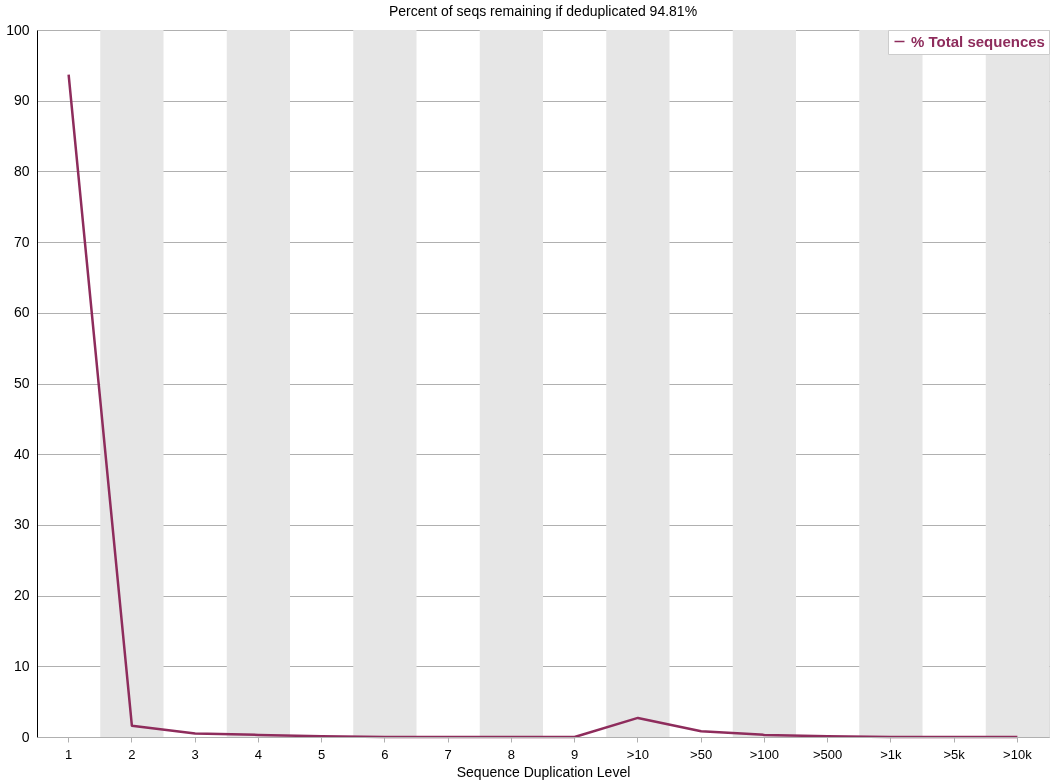  I want to click on y-tick-label: 90, so click(21, 100).